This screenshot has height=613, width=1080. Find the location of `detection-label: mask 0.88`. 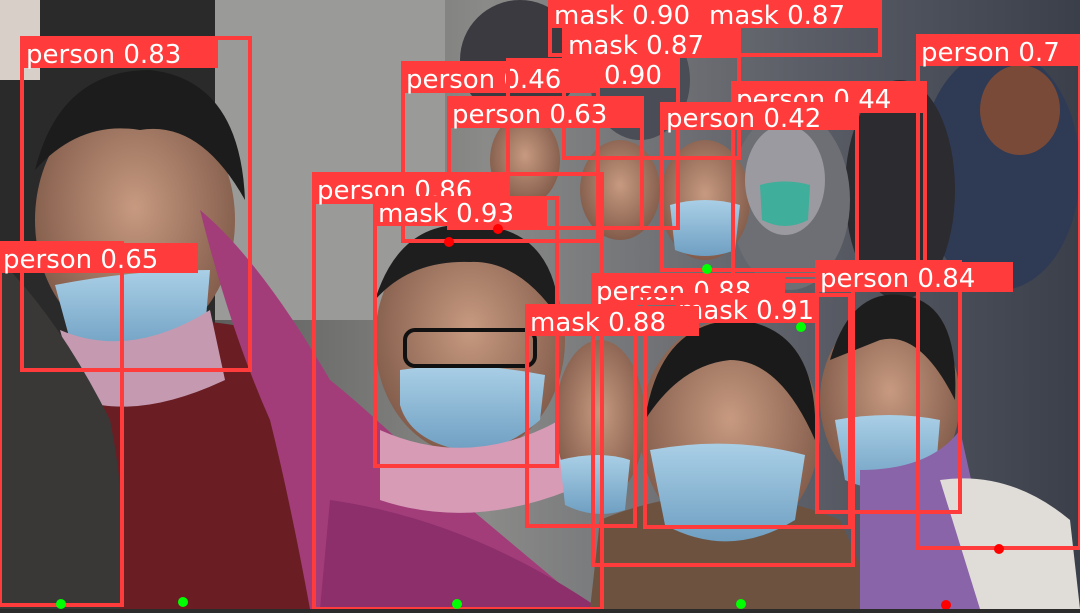

detection-label: mask 0.88 is located at coordinates (598, 323).